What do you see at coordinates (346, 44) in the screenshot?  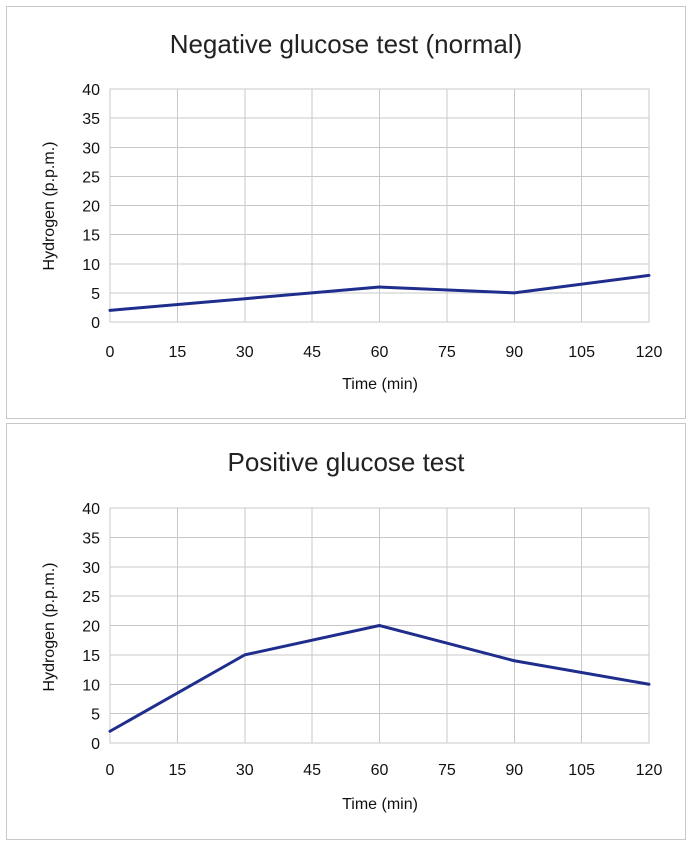 I see `chart-title: Negative glucose test (normal)` at bounding box center [346, 44].